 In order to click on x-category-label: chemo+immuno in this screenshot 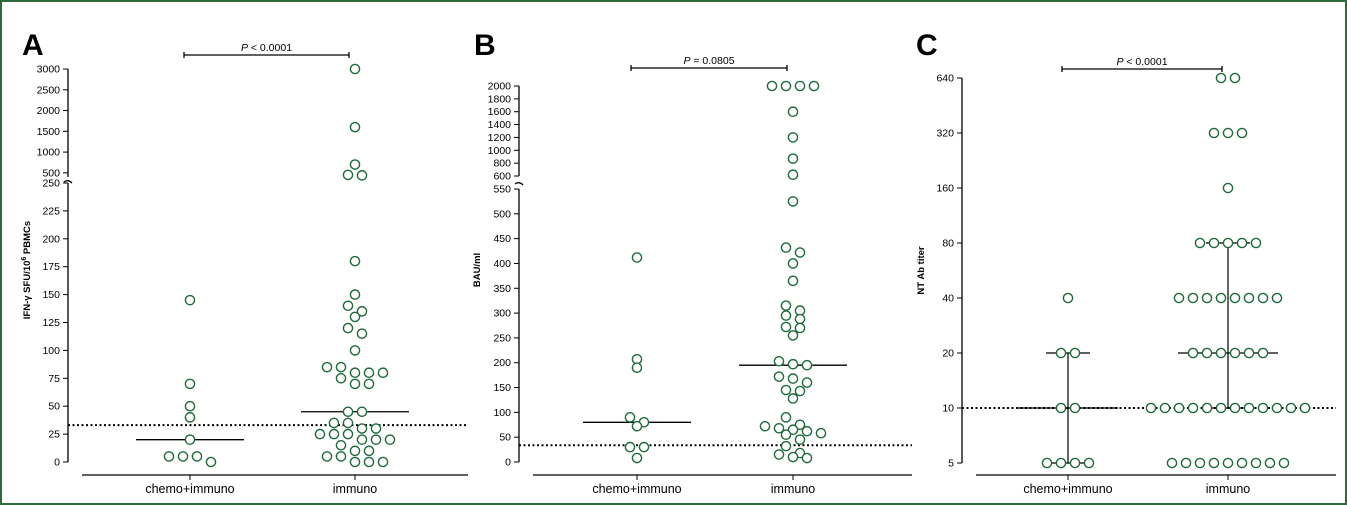, I will do `click(636, 489)`.